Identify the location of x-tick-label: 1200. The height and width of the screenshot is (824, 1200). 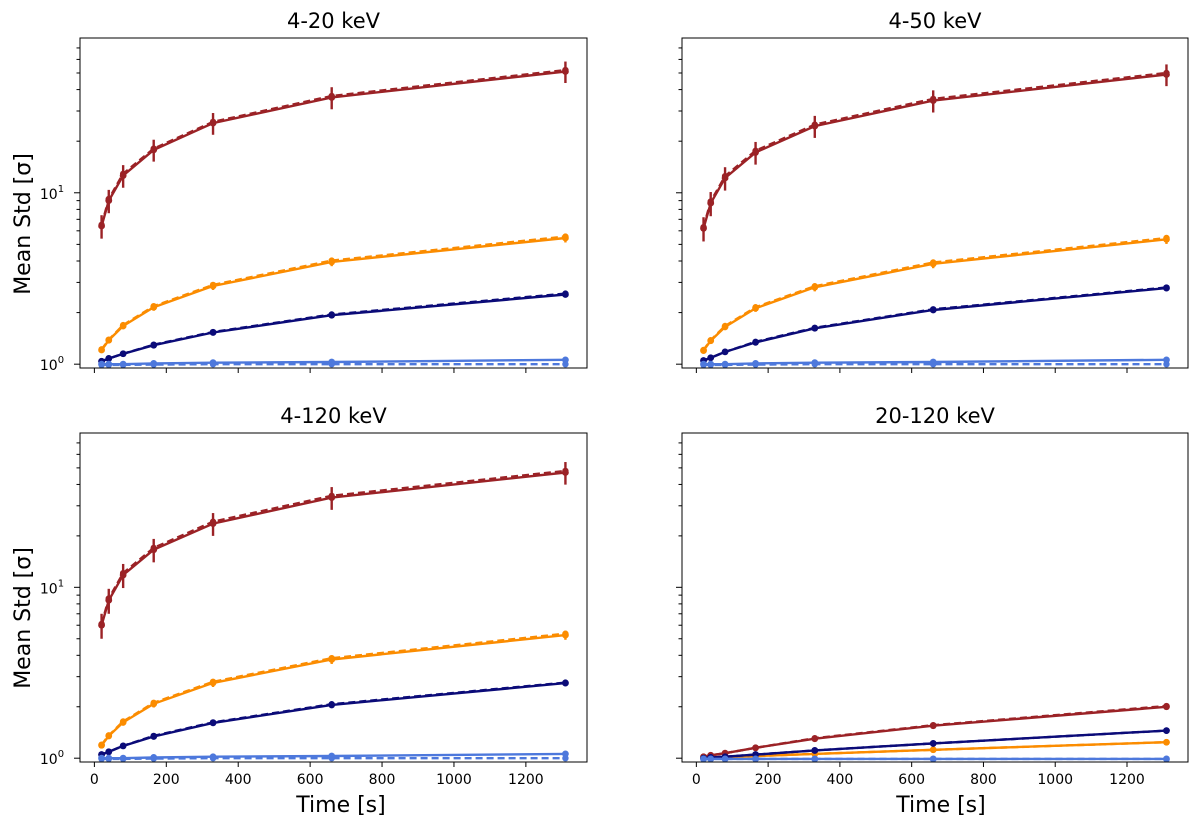
(526, 780).